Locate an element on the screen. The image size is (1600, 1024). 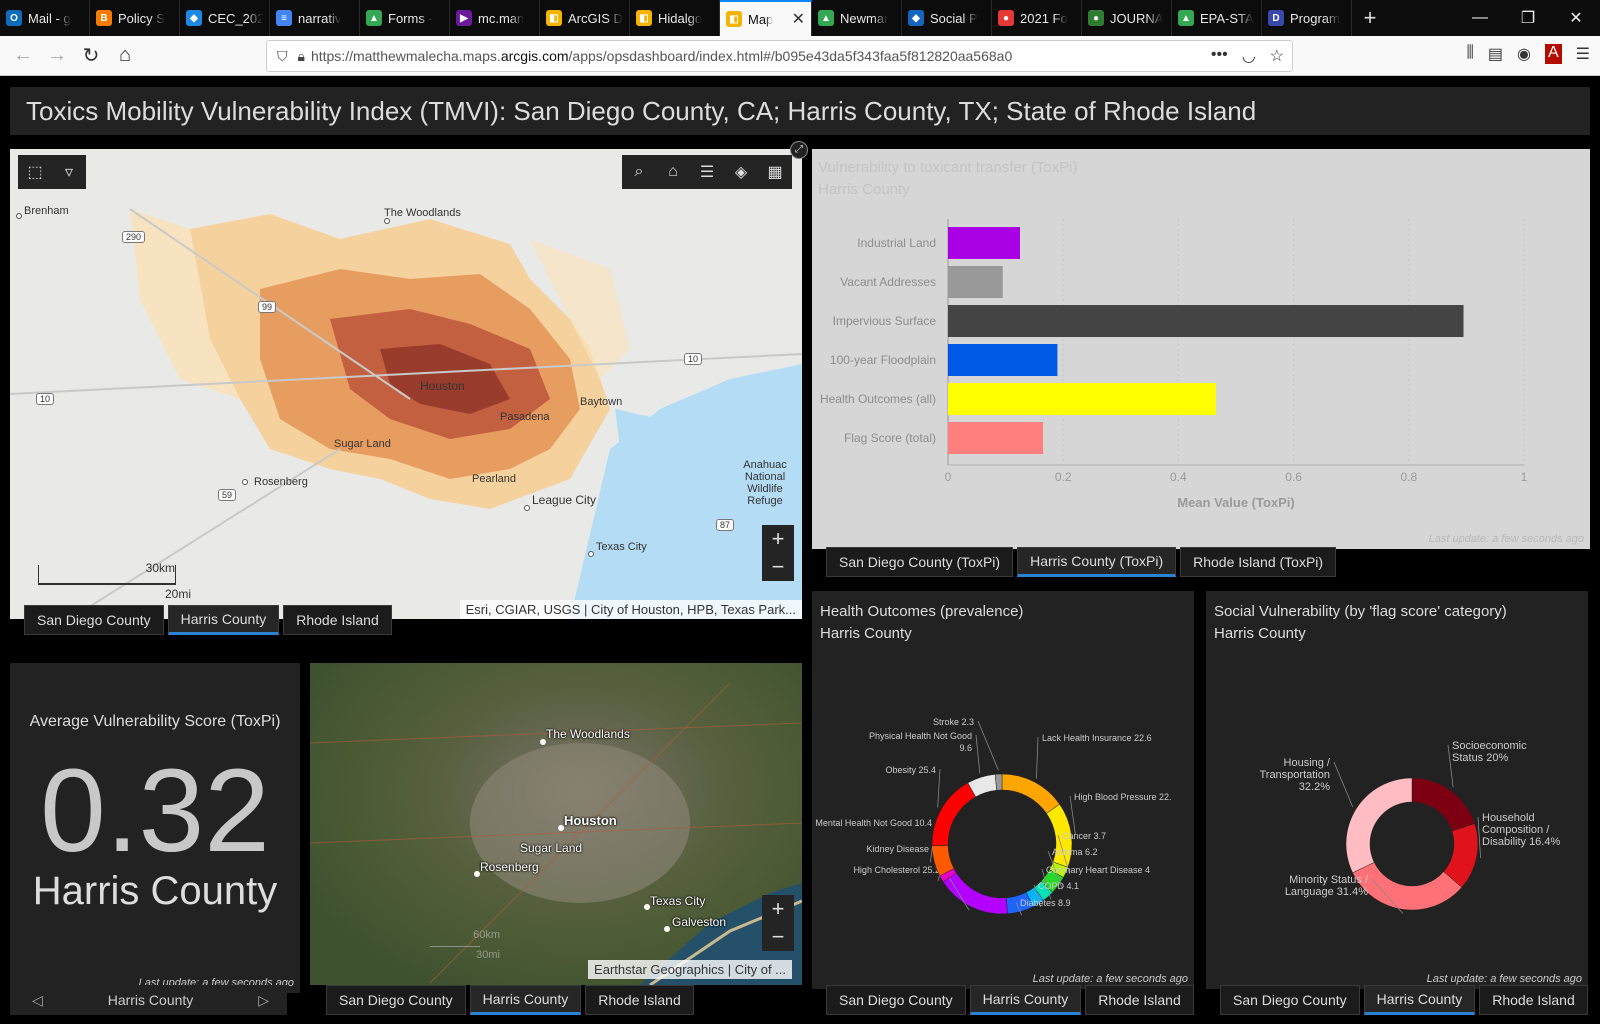
previous-arrow-icon: ◁ is located at coordinates (37, 999).